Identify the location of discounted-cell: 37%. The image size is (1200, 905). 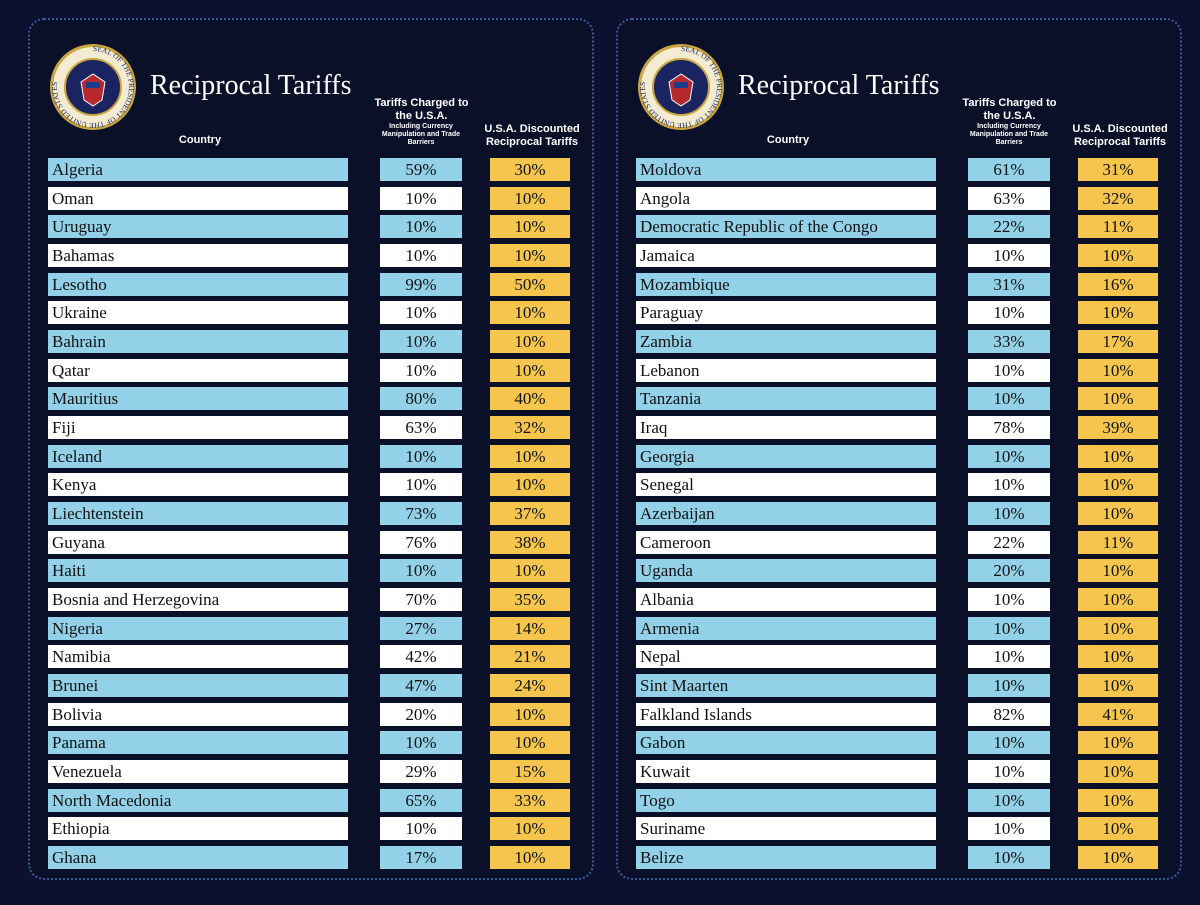
(530, 514).